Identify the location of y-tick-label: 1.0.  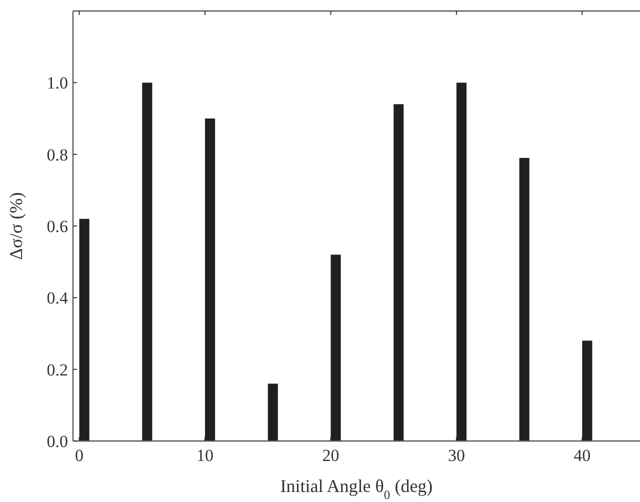
(57, 83).